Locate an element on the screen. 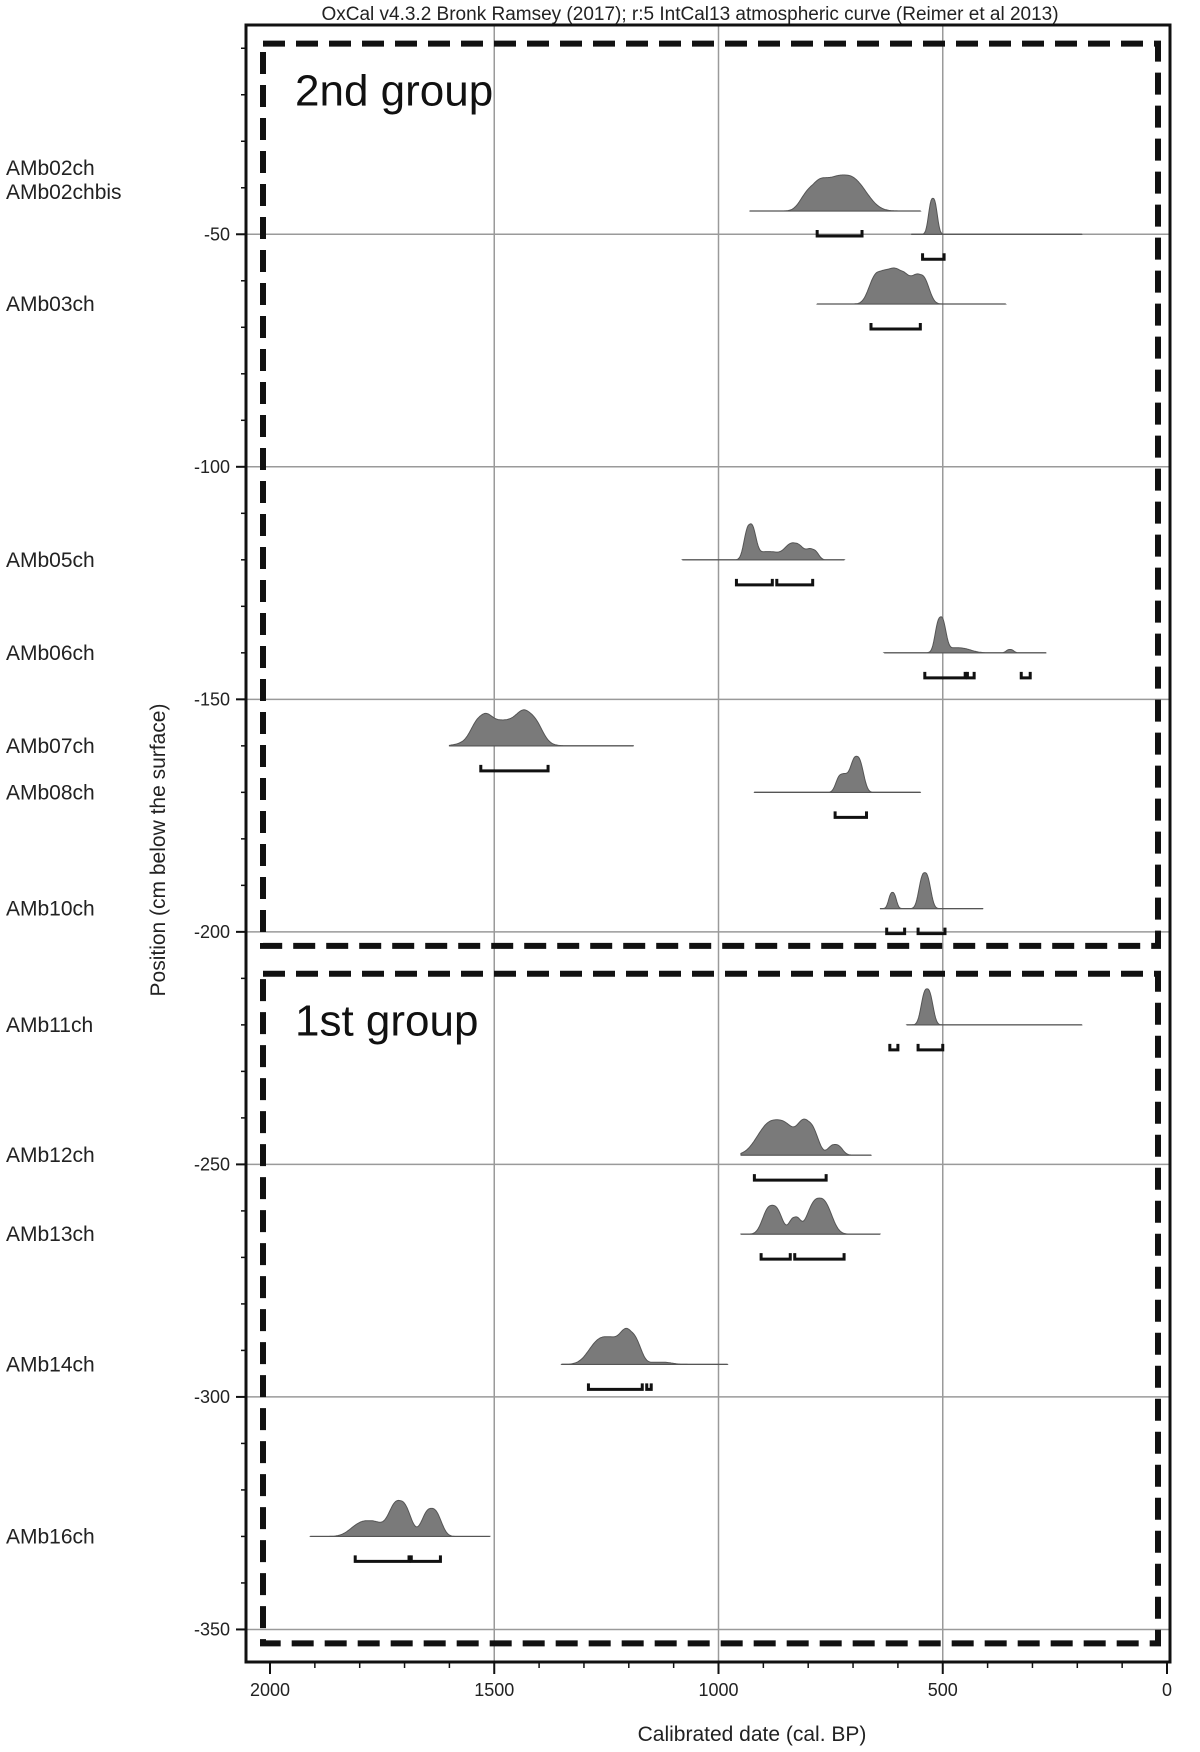 The height and width of the screenshot is (1752, 1200). y-axis-title: Position (cm below the surface) is located at coordinates (158, 850).